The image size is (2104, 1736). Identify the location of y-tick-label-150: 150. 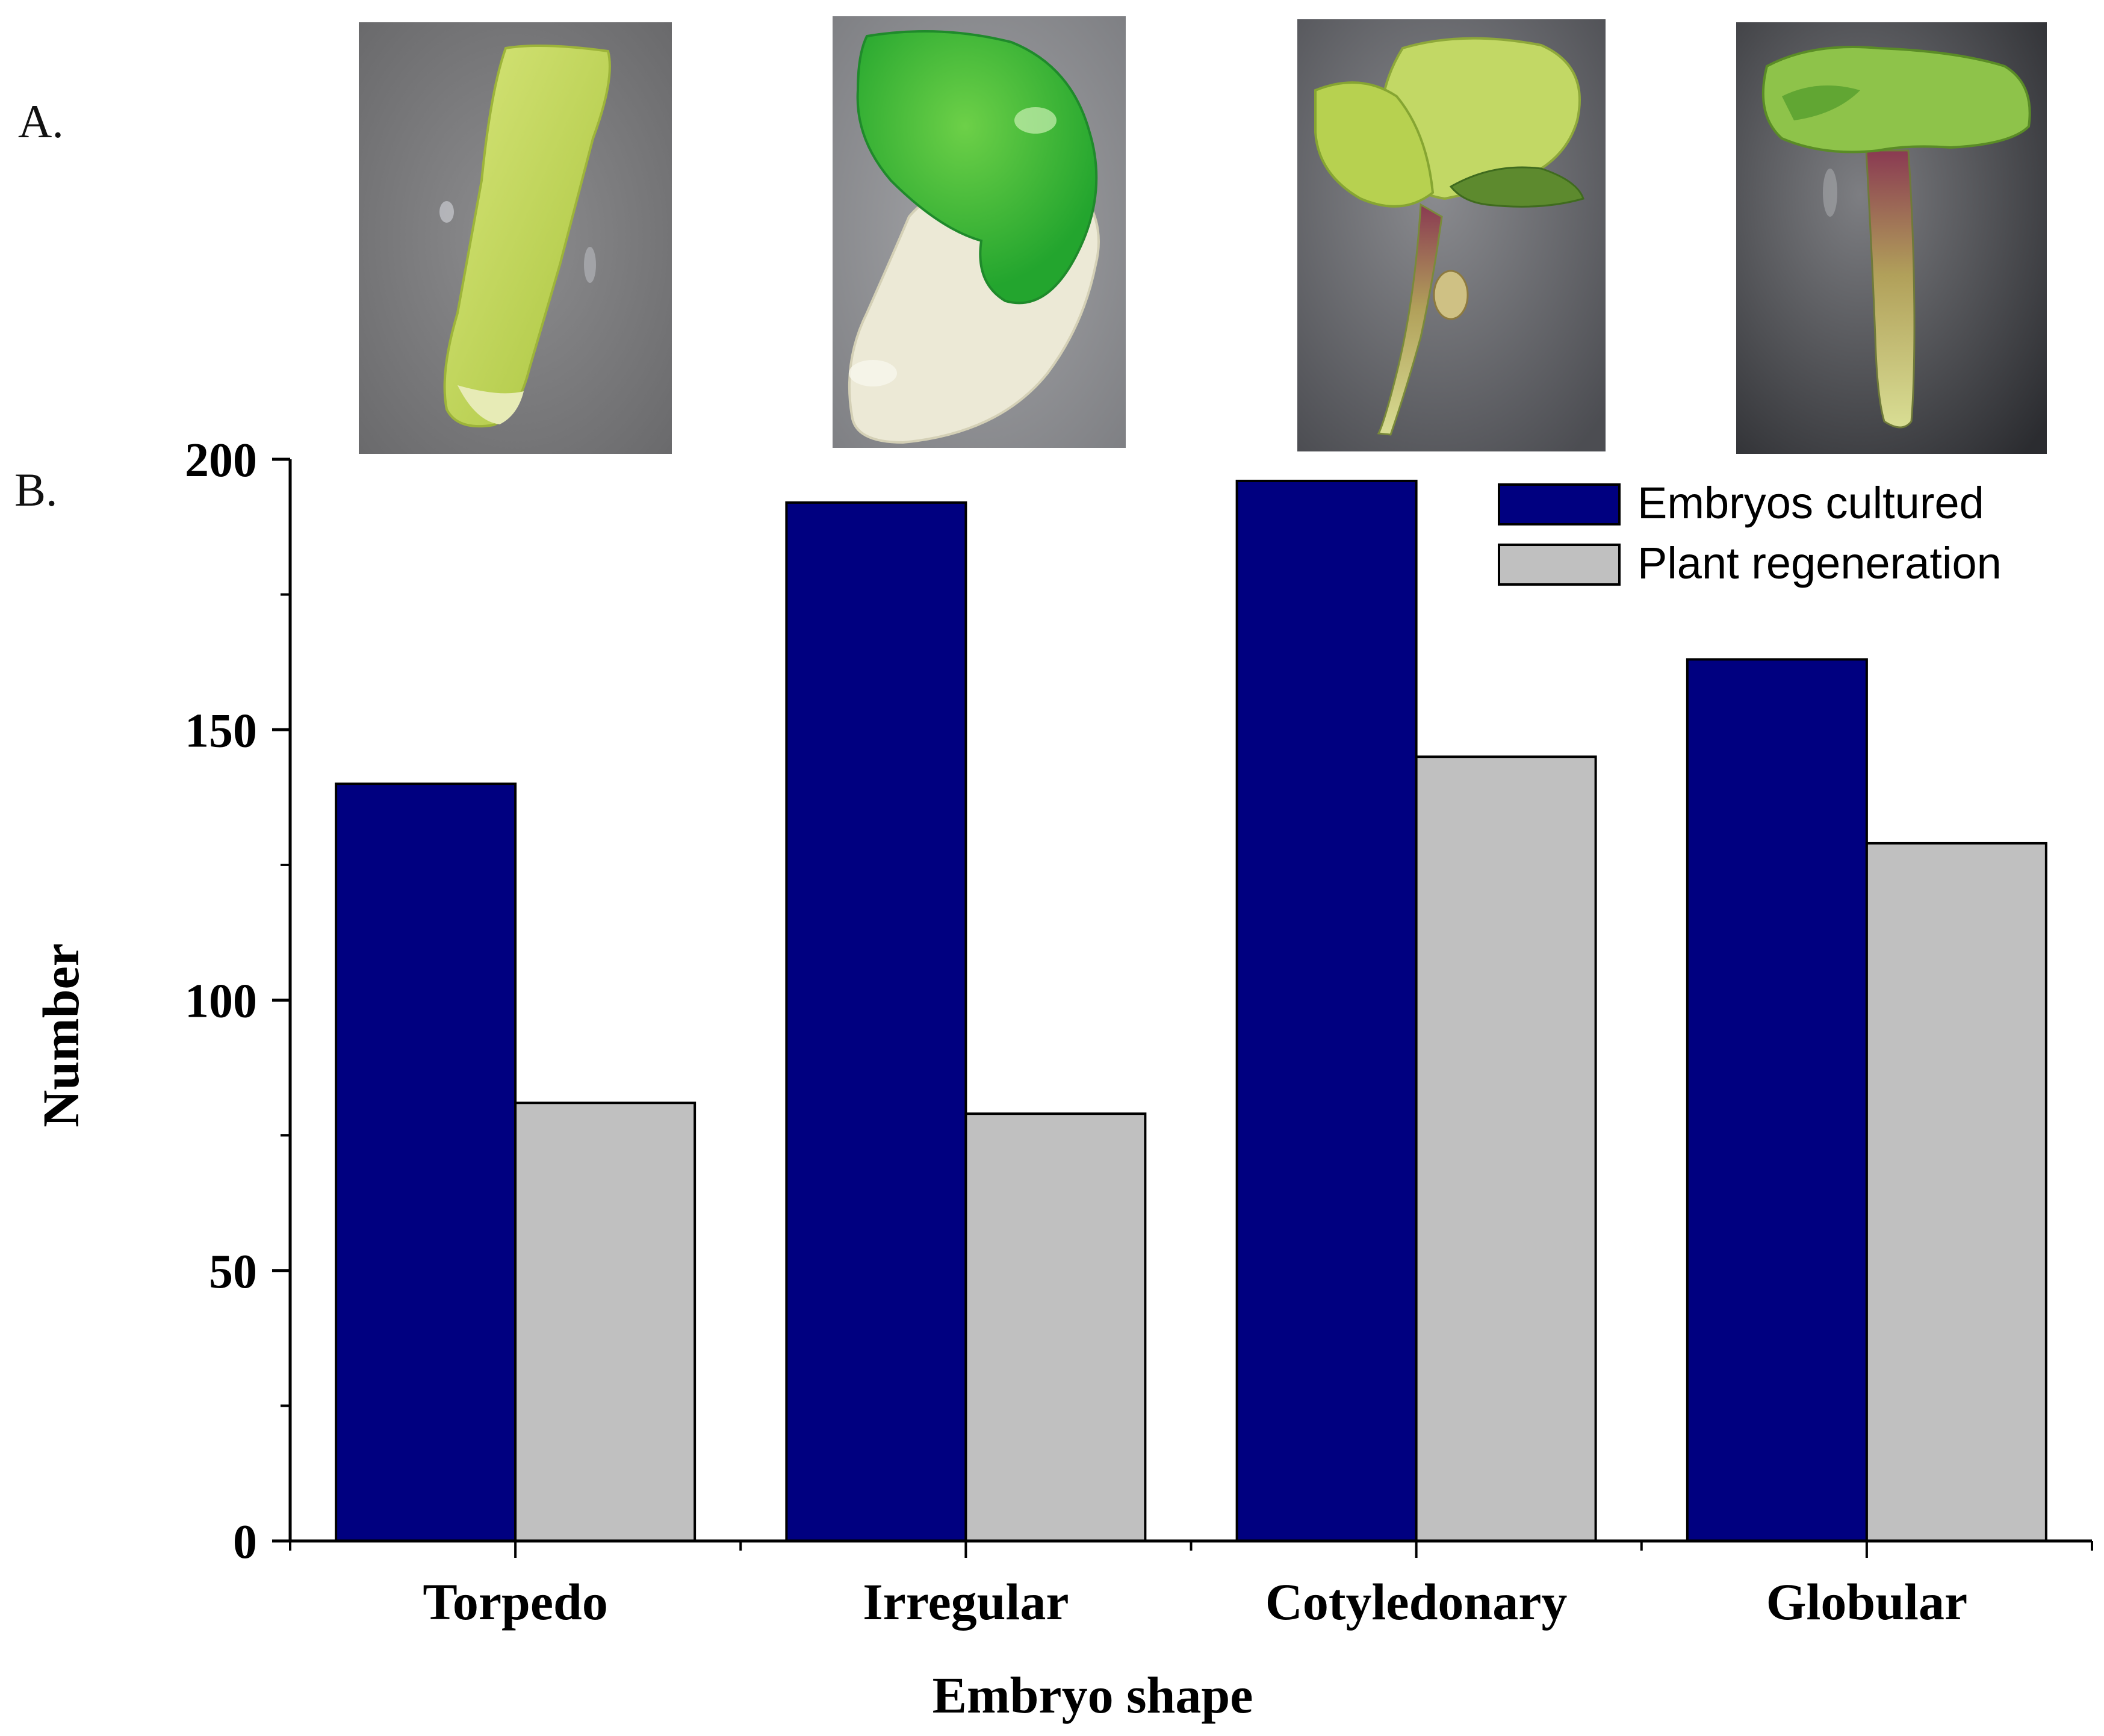
(221, 730).